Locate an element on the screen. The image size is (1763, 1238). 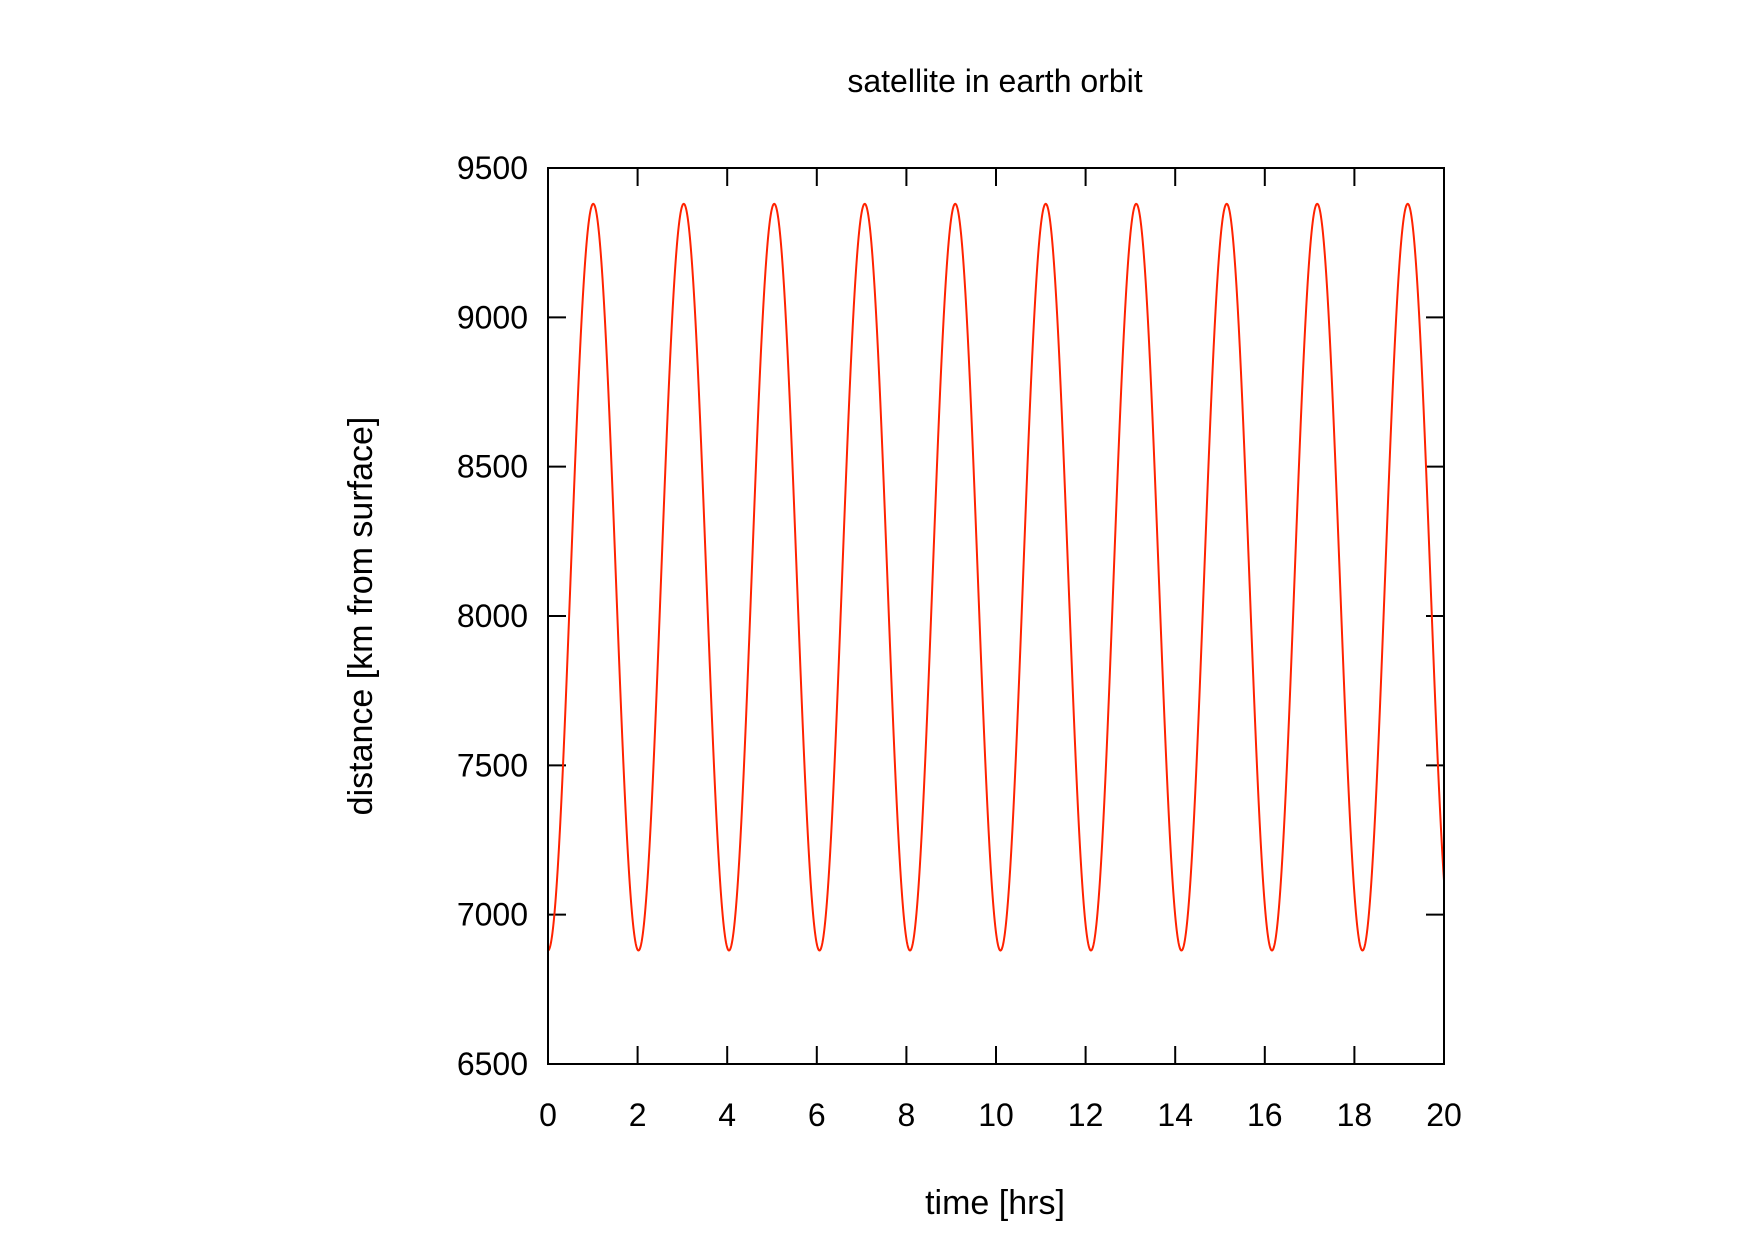
x-tick-label: 10 is located at coordinates (996, 1115).